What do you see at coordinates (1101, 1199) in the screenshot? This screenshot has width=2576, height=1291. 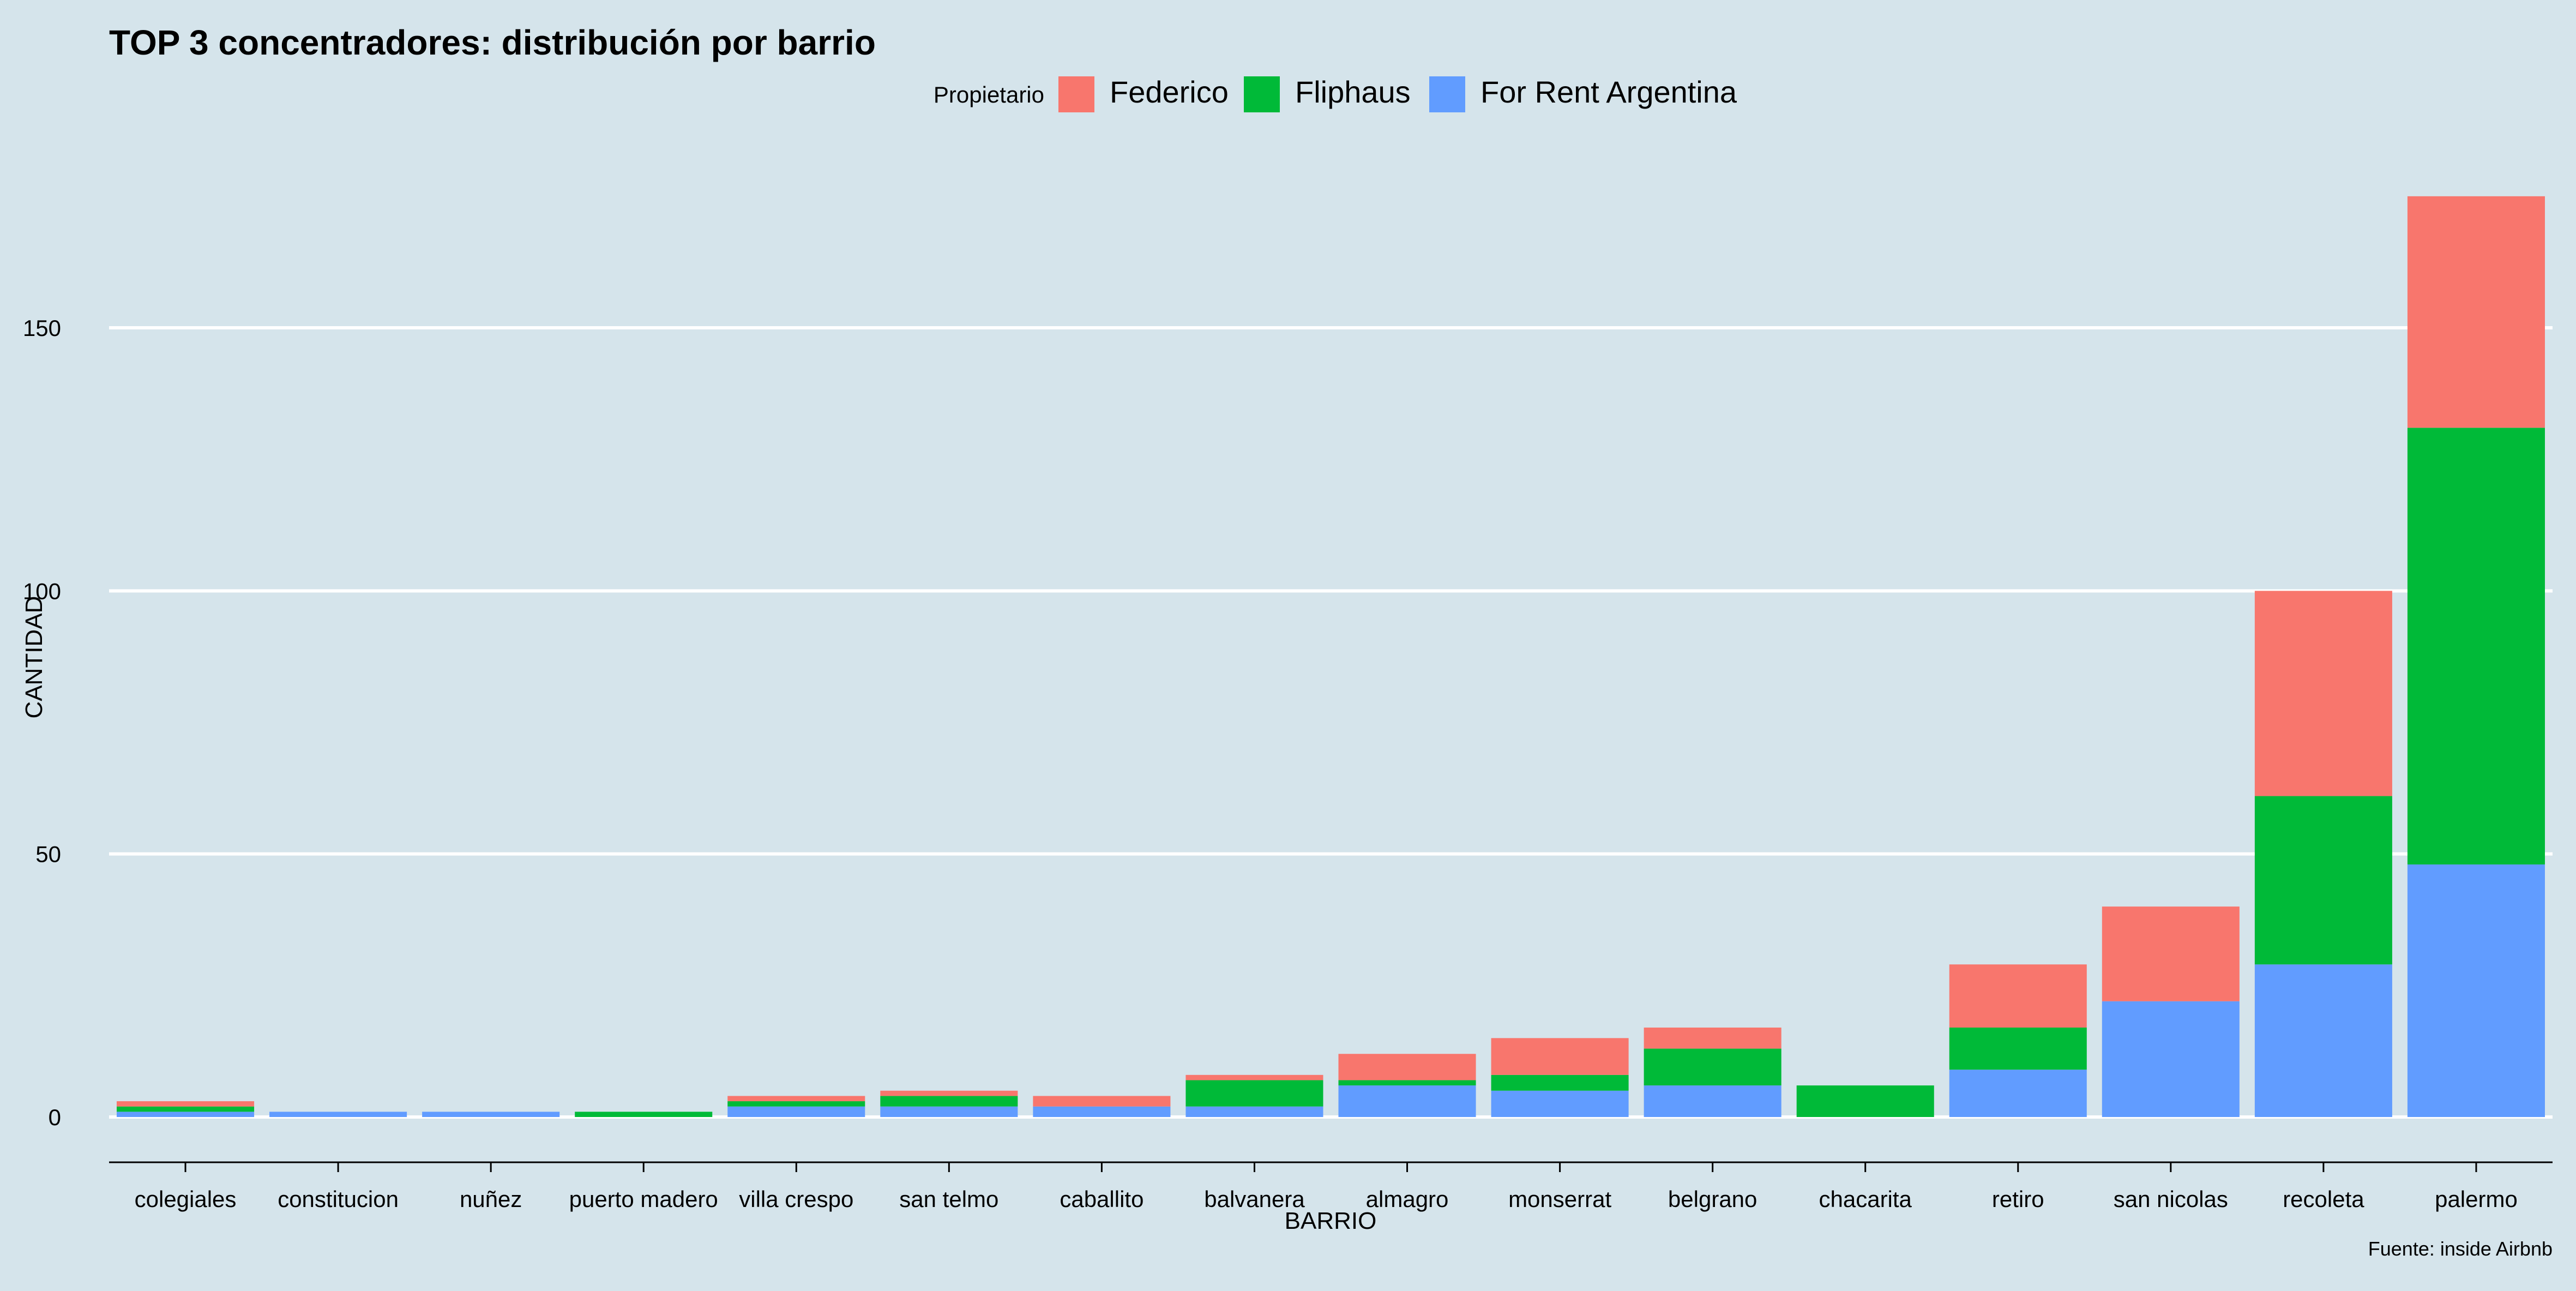 I see `x-tick-label: caballito` at bounding box center [1101, 1199].